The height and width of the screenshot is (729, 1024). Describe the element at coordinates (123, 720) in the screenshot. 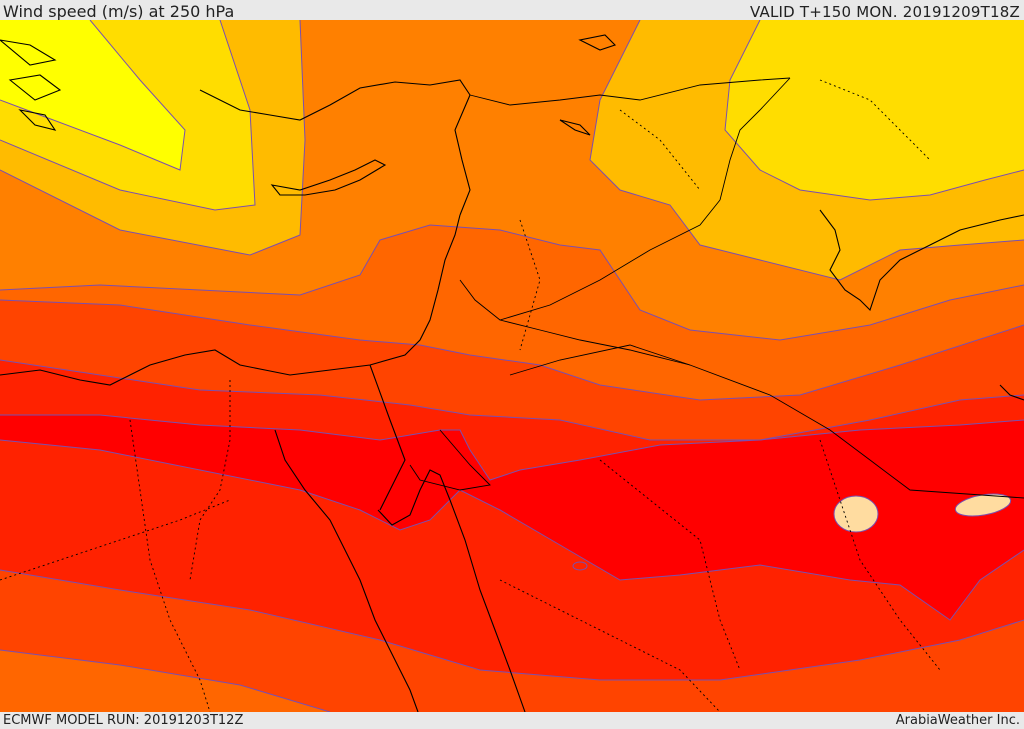

I see `model-run: ECMWF MODEL RUN: 20191203T12Z` at that location.